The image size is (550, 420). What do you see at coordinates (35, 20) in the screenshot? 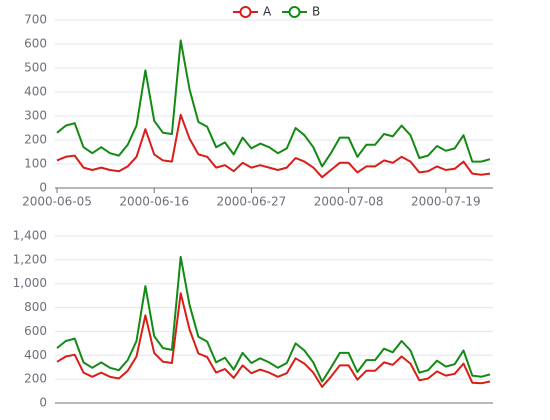
I see `y-tick-label: 700` at bounding box center [35, 20].